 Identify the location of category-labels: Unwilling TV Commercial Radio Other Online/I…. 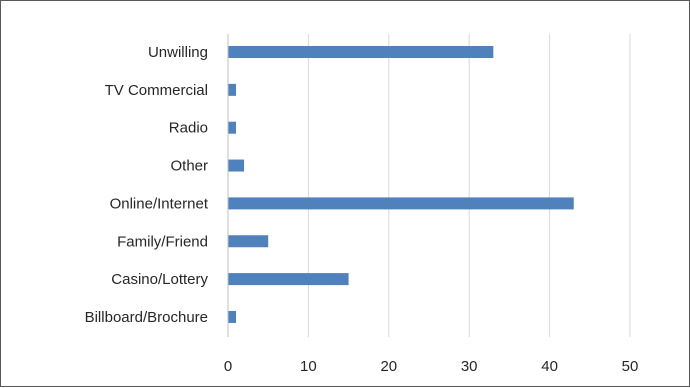
(147, 185).